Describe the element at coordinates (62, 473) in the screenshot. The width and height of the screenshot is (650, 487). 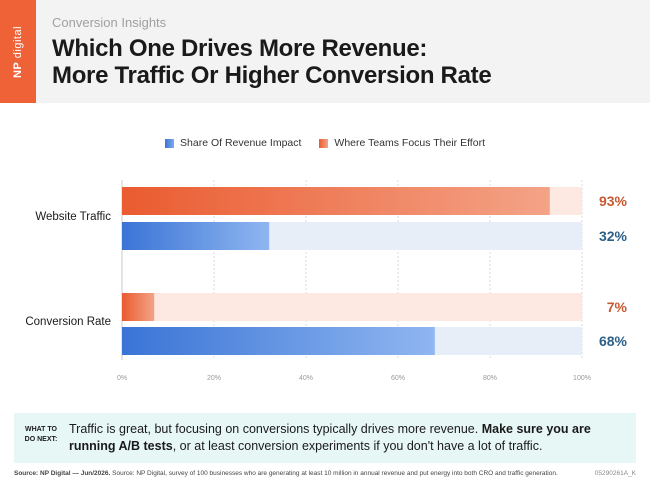
I see `source-bold: Source: NP Digital — Jun/2026.` at that location.